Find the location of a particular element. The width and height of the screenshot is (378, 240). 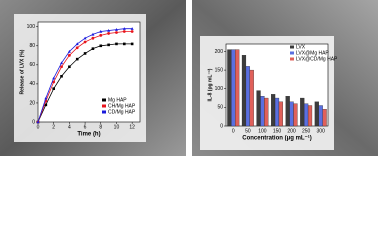

x-tick-label: 50 is located at coordinates (248, 131).